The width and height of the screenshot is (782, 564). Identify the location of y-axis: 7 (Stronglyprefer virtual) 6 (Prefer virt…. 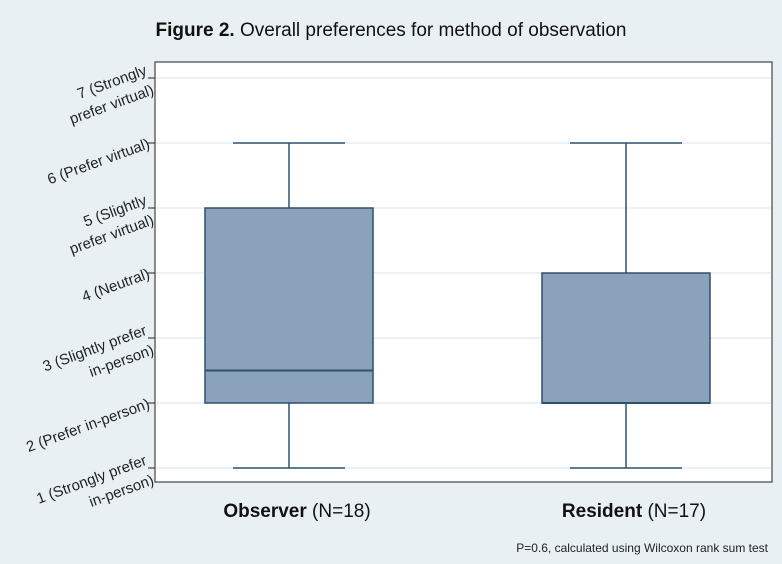
(90, 294).